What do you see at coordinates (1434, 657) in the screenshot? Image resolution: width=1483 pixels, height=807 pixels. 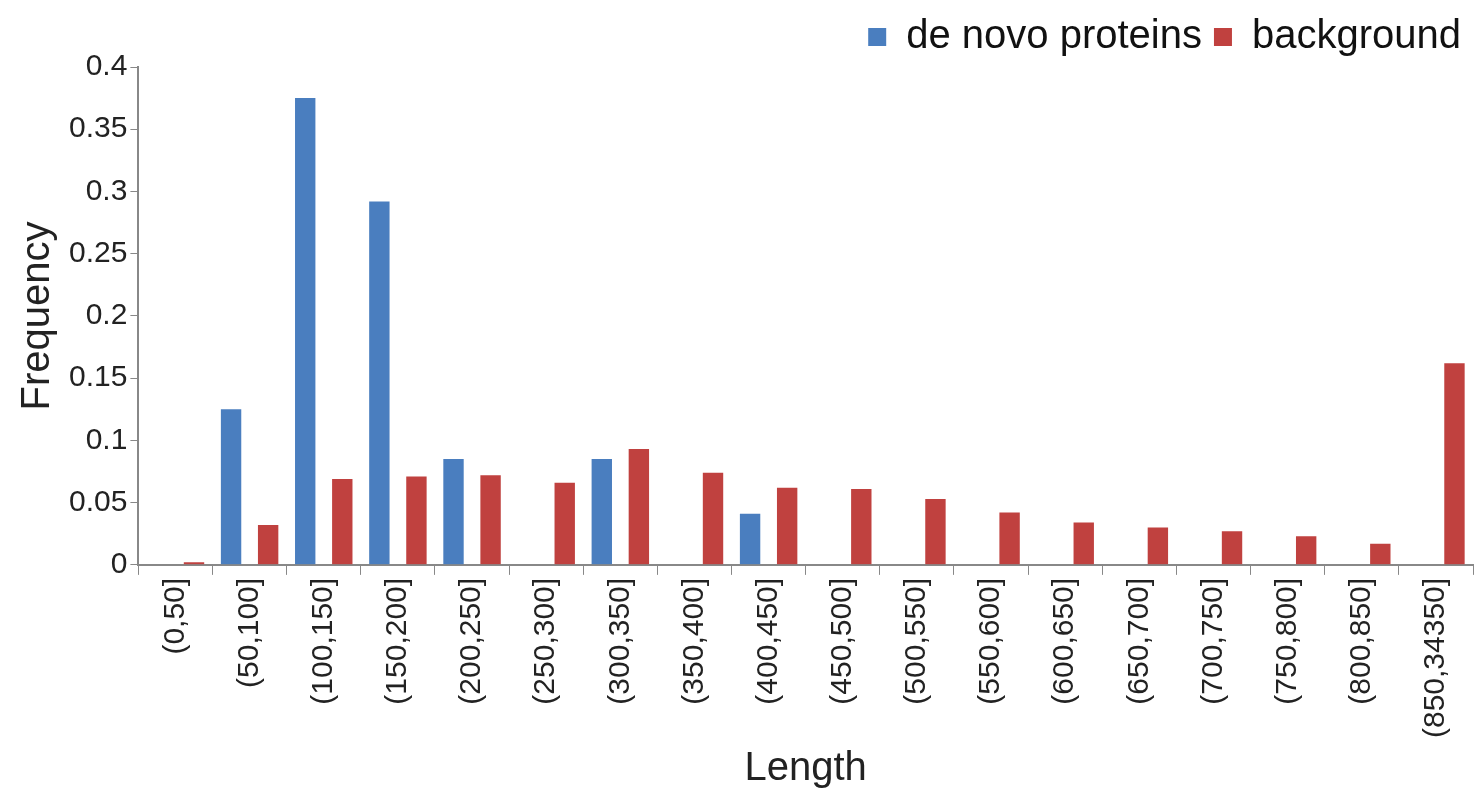 I see `x-tick-label: (850,34350]` at bounding box center [1434, 657].